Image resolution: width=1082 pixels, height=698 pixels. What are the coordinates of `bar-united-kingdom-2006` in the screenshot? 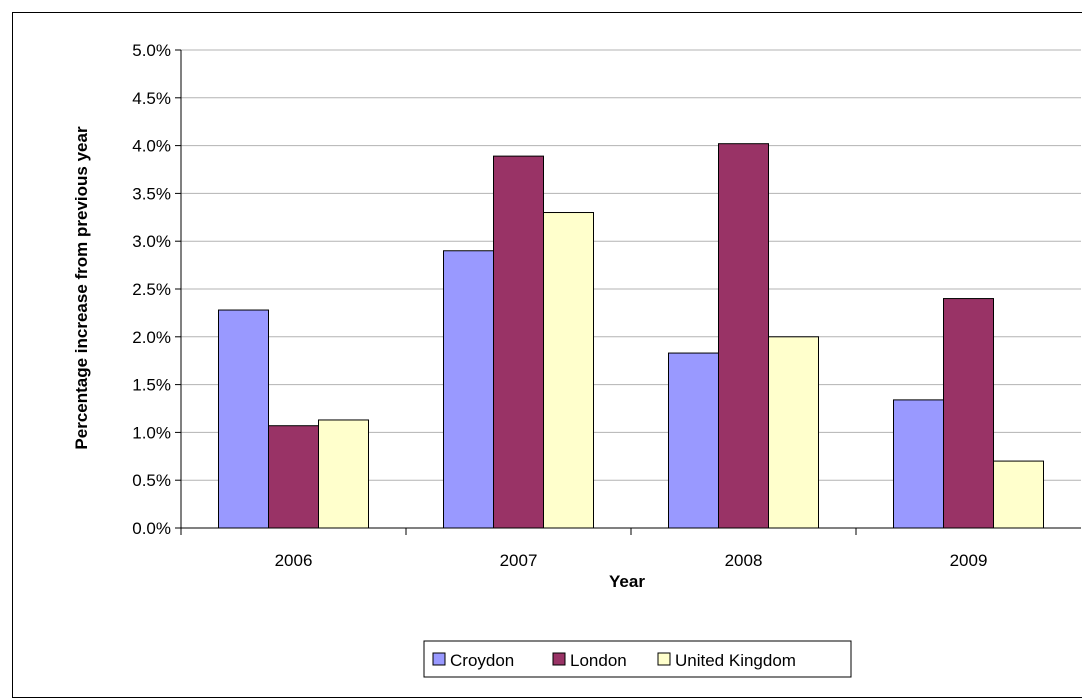 It's located at (343, 474).